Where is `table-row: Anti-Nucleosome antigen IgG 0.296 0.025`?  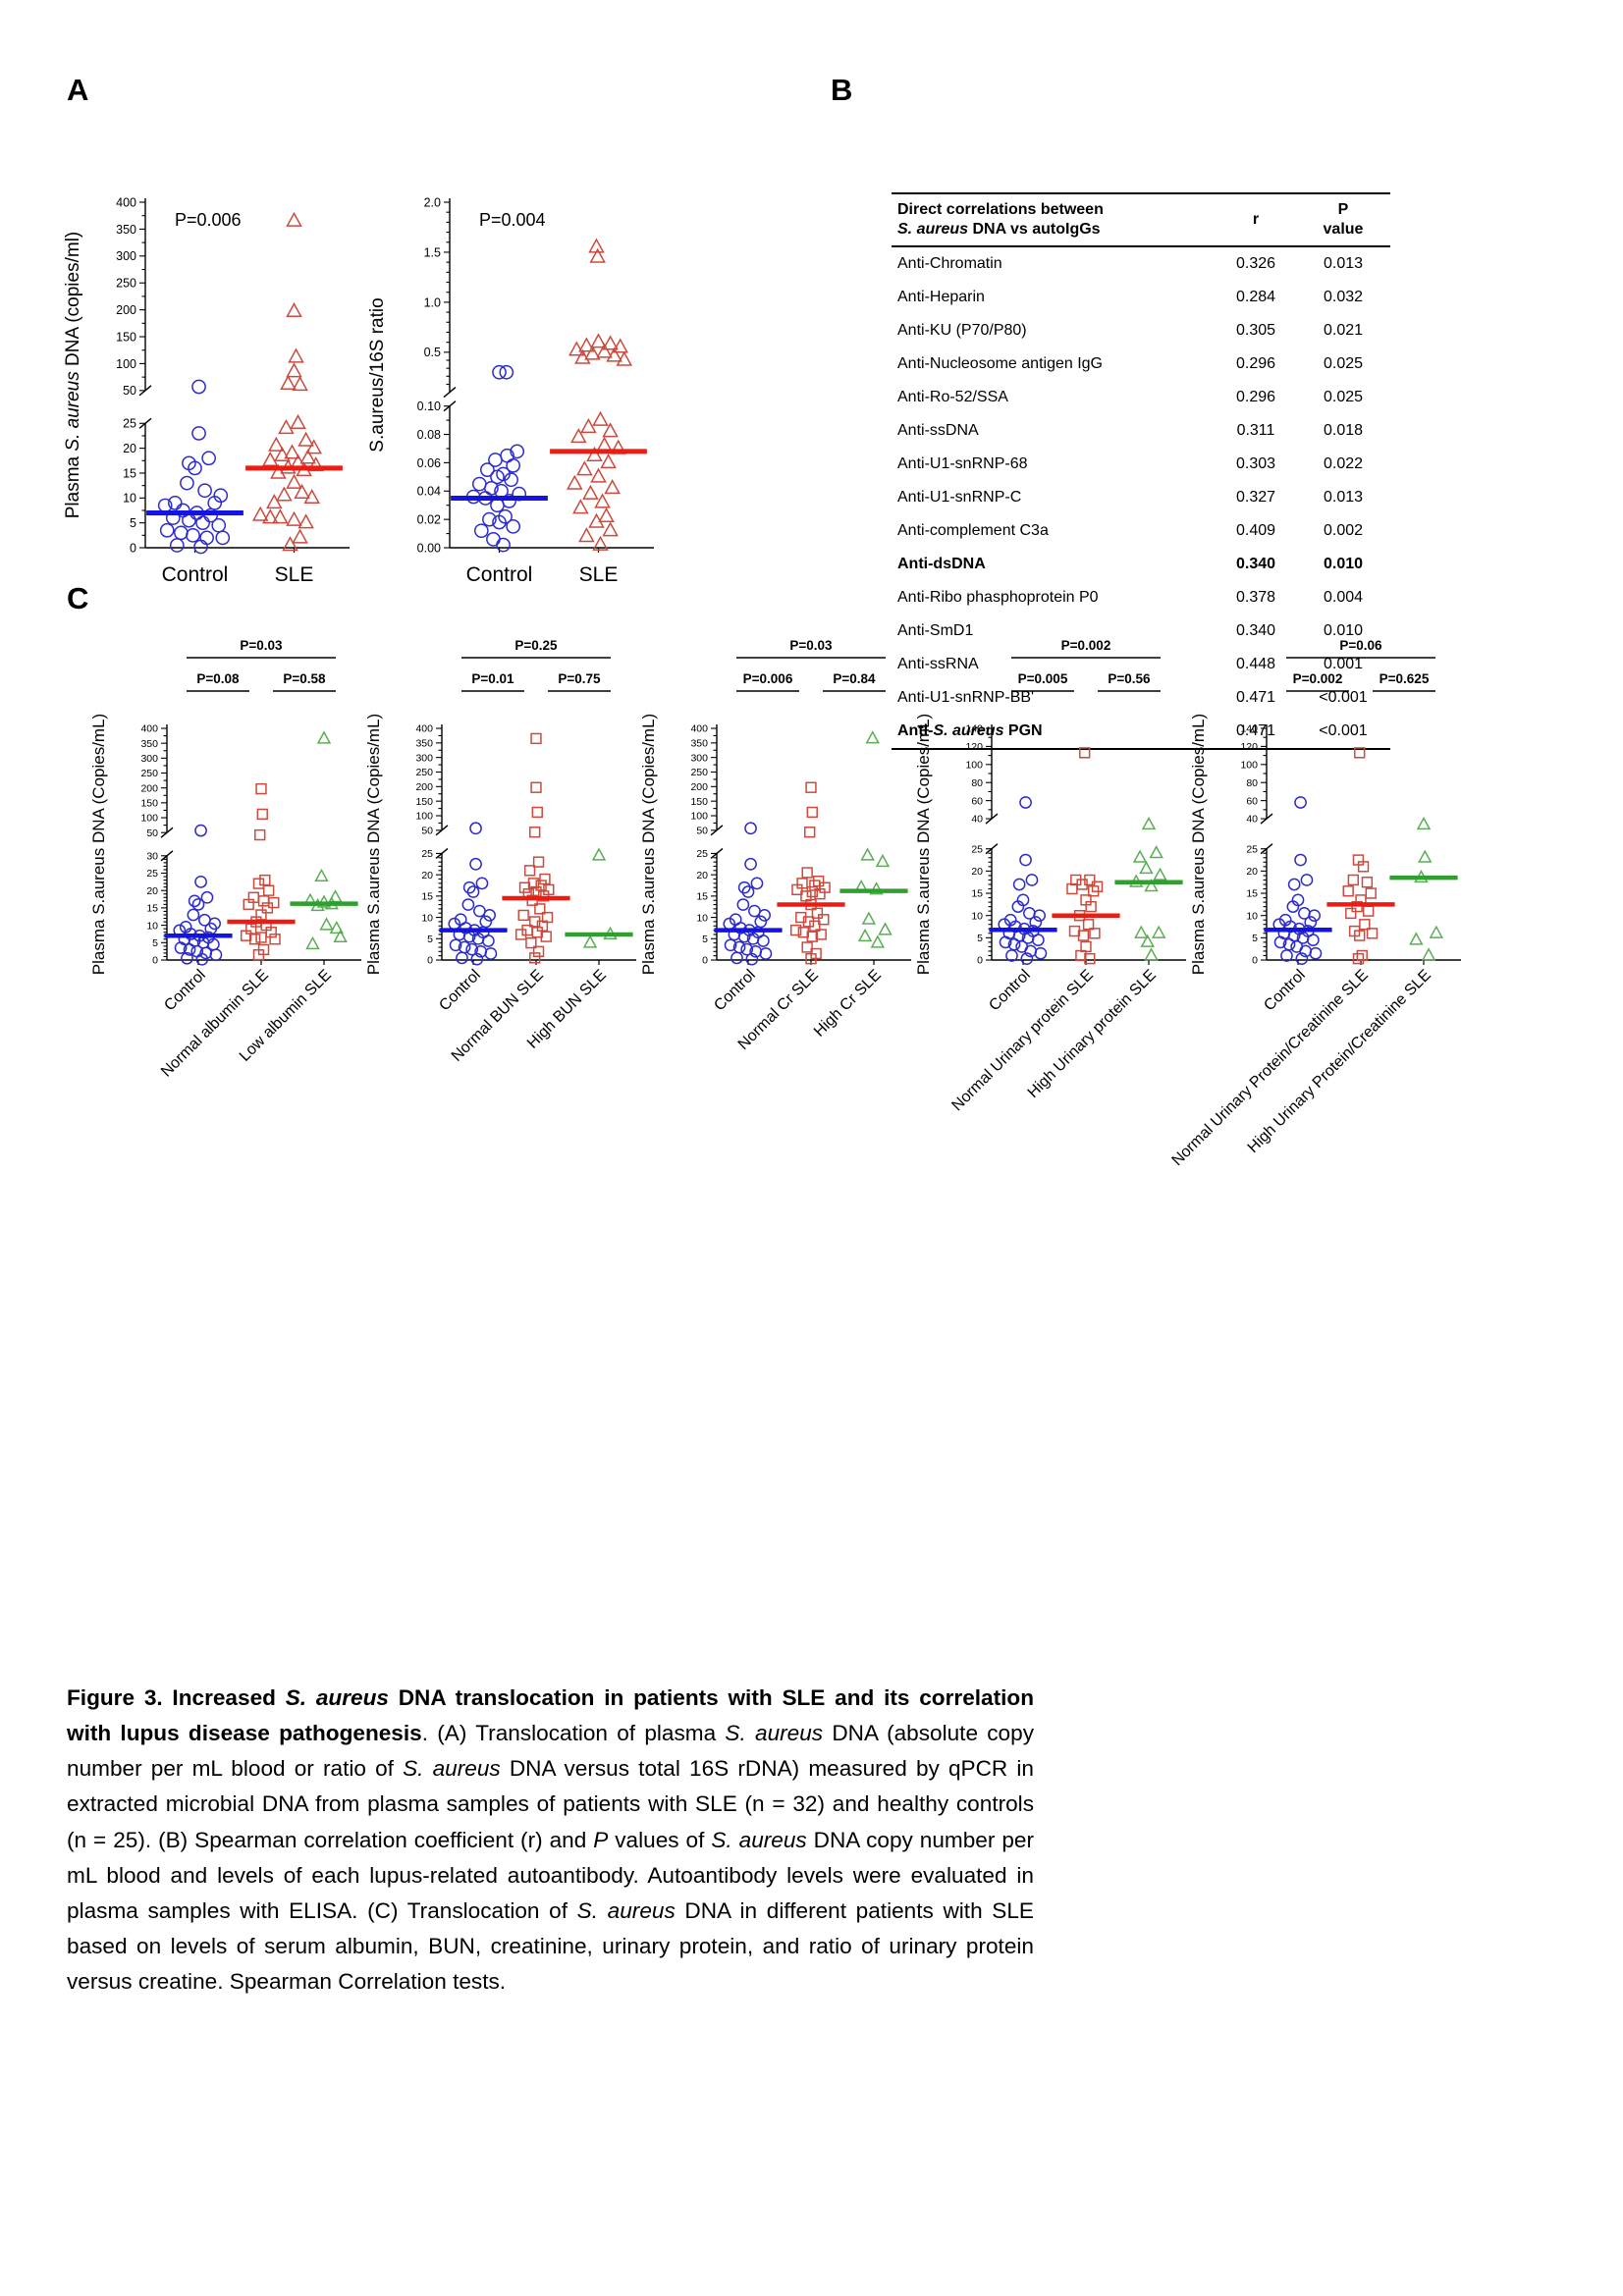 table-row: Anti-Nucleosome antigen IgG 0.296 0.025 is located at coordinates (1141, 364).